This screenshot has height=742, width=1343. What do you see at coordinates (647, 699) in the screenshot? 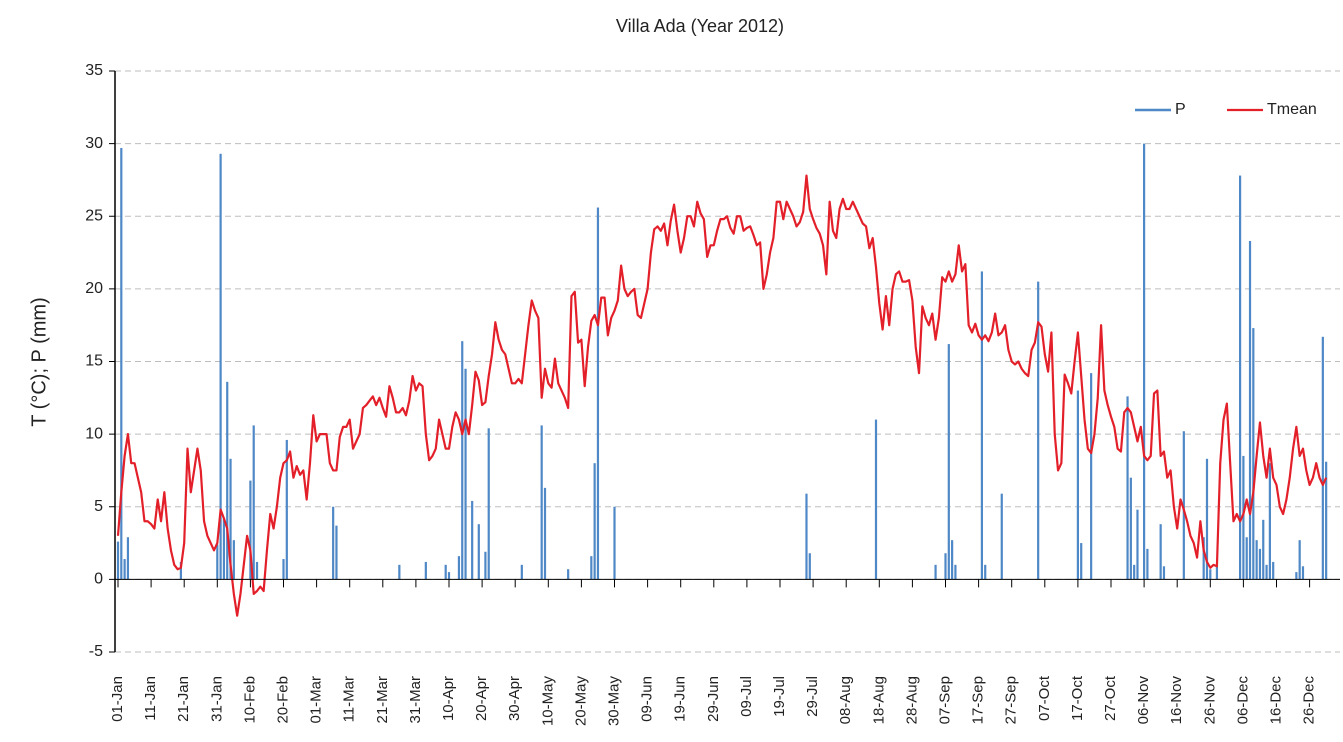
I see `x-tick-label: 09-Jun` at bounding box center [647, 699].